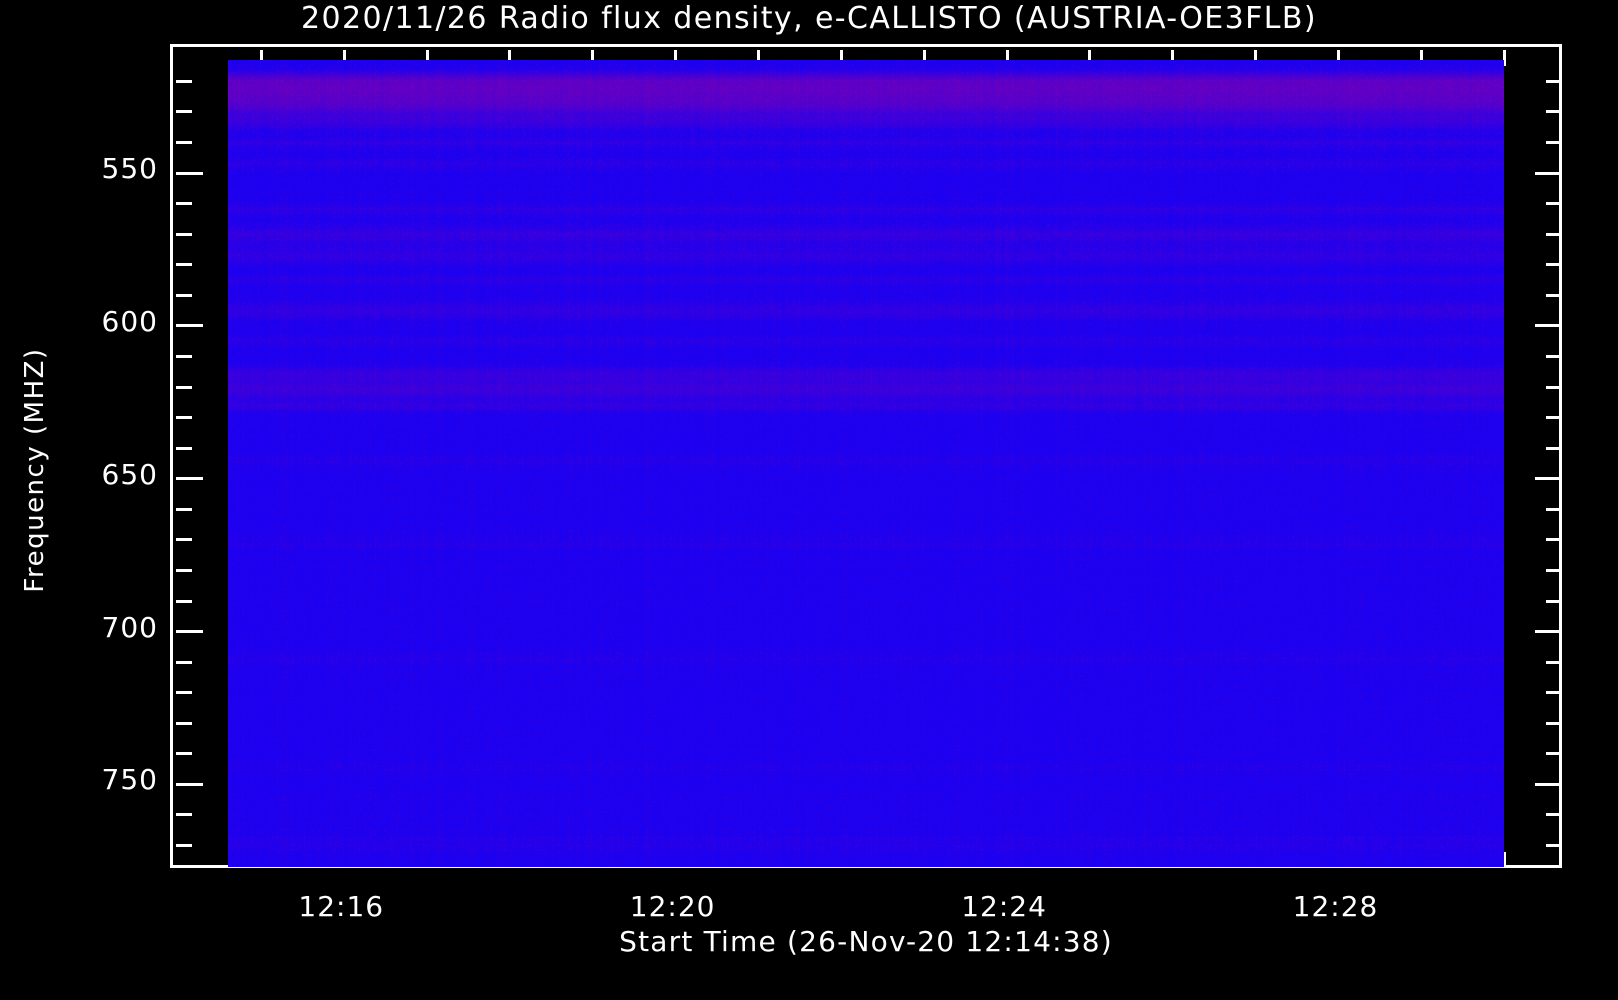  I want to click on x-tick-label-12-20: 12:20, so click(672, 906).